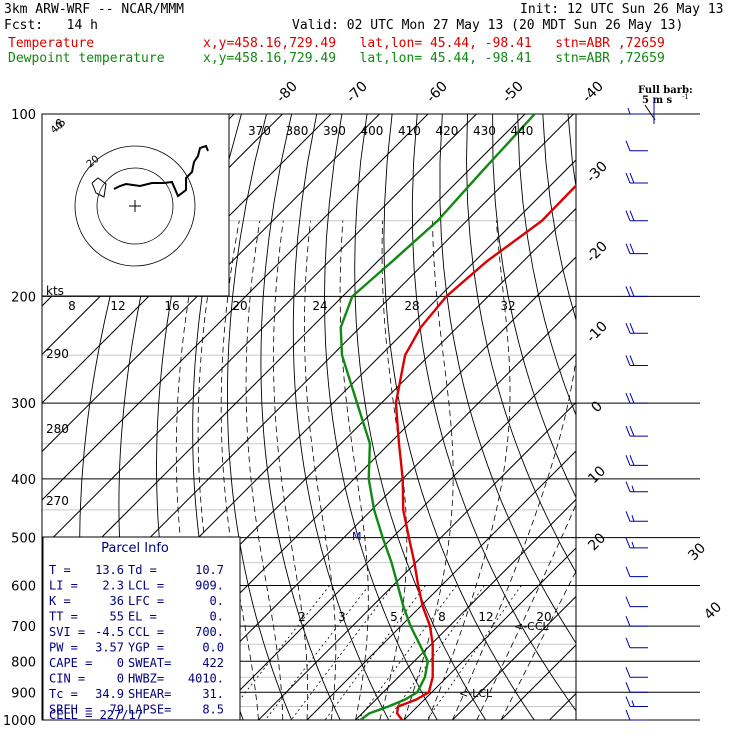 The image size is (740, 740). What do you see at coordinates (109, 694) in the screenshot?
I see `parcel-field-value: 34.9` at bounding box center [109, 694].